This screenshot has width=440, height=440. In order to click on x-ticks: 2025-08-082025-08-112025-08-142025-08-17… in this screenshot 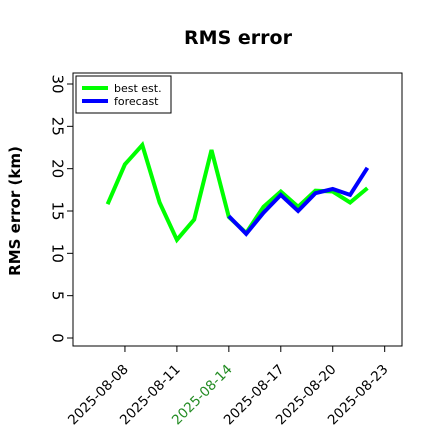, I will do `click(228, 387)`.